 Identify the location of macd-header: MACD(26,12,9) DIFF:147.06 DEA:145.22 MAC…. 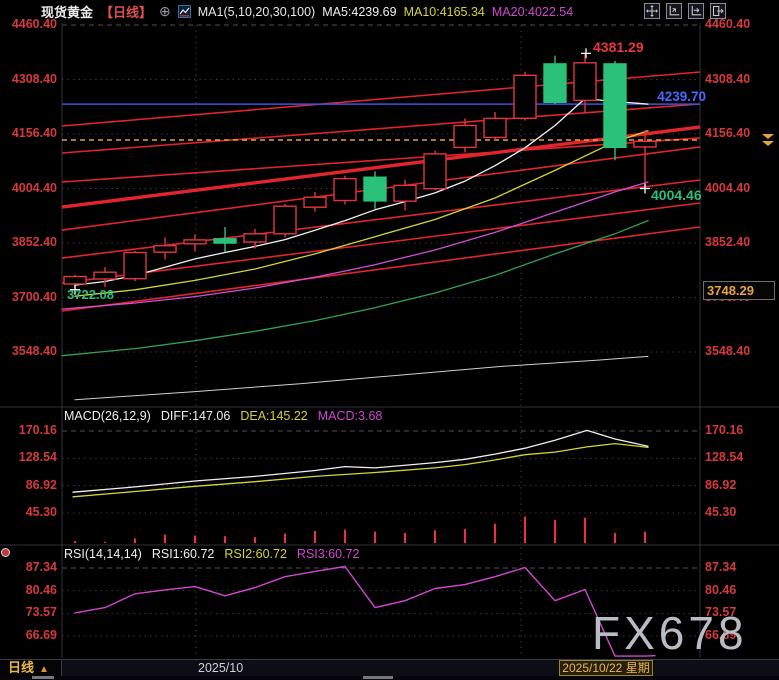
(223, 416).